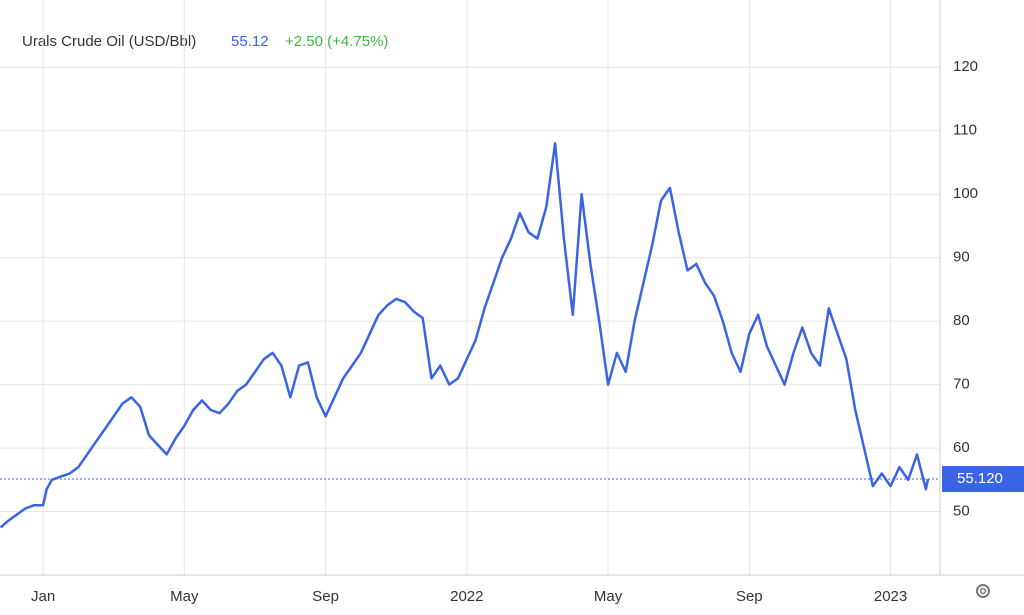 This screenshot has height=615, width=1024. What do you see at coordinates (250, 41) in the screenshot?
I see `price: 55.12` at bounding box center [250, 41].